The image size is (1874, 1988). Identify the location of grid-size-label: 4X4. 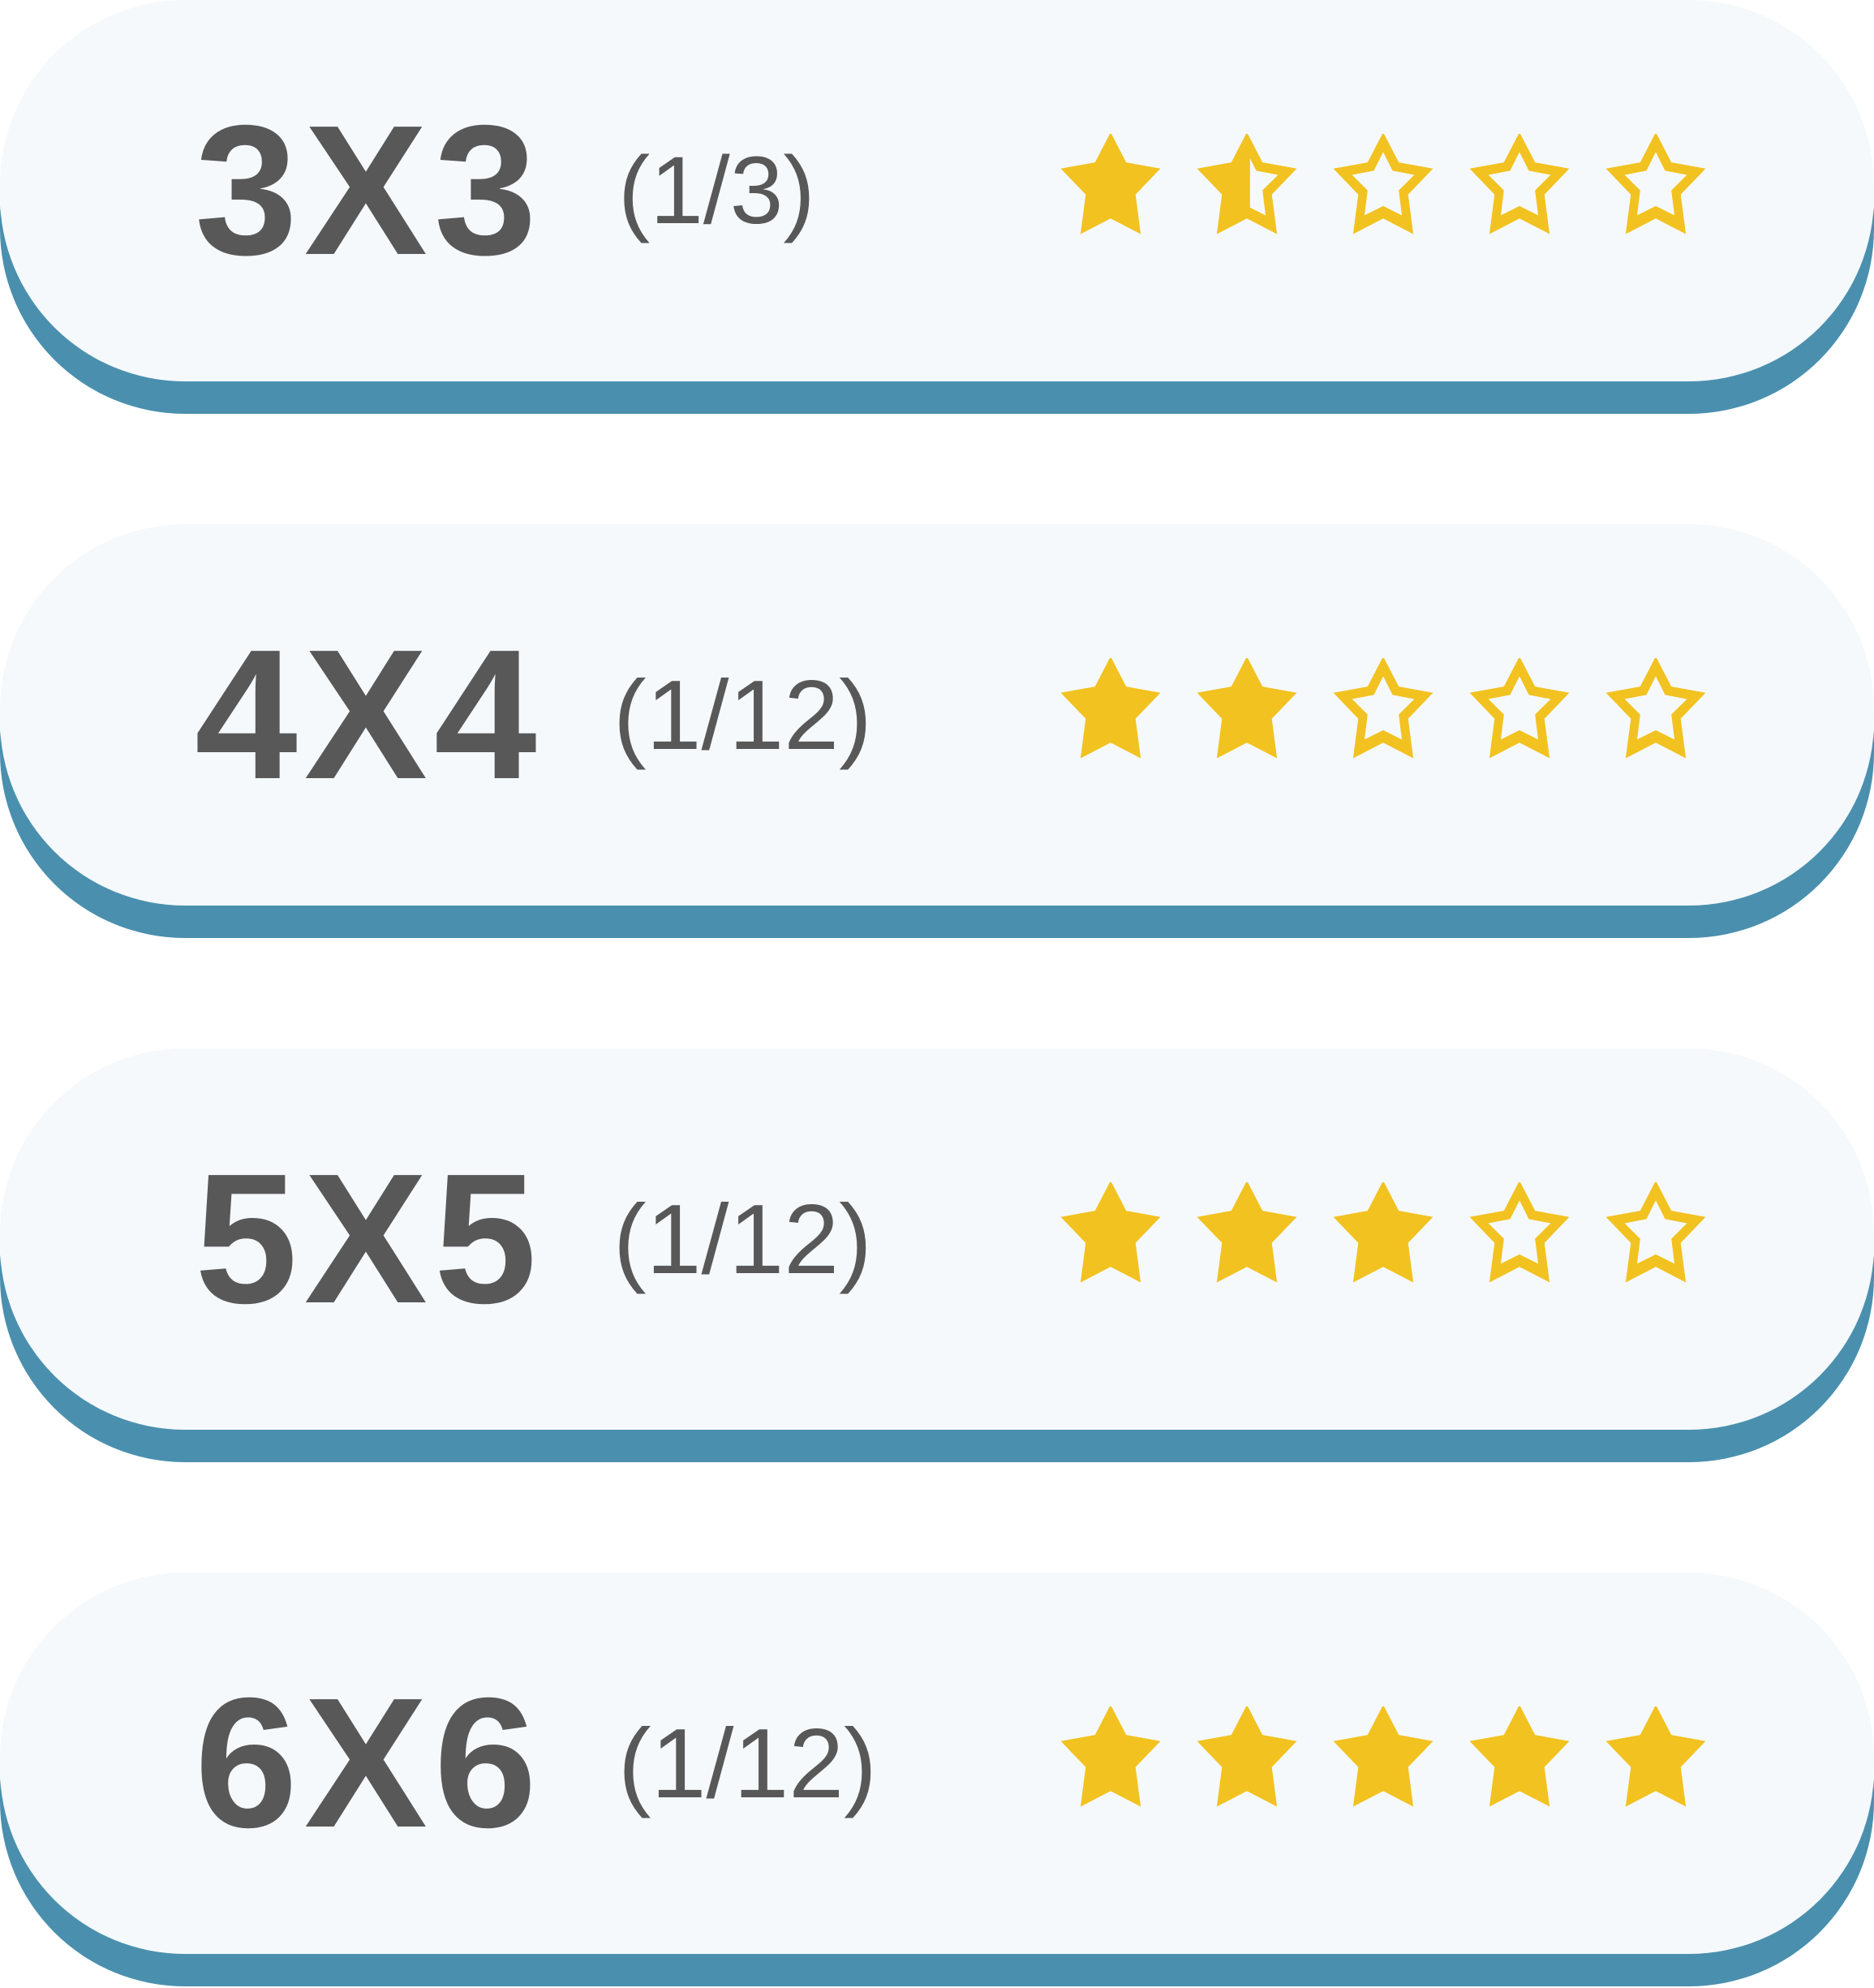
(369, 715).